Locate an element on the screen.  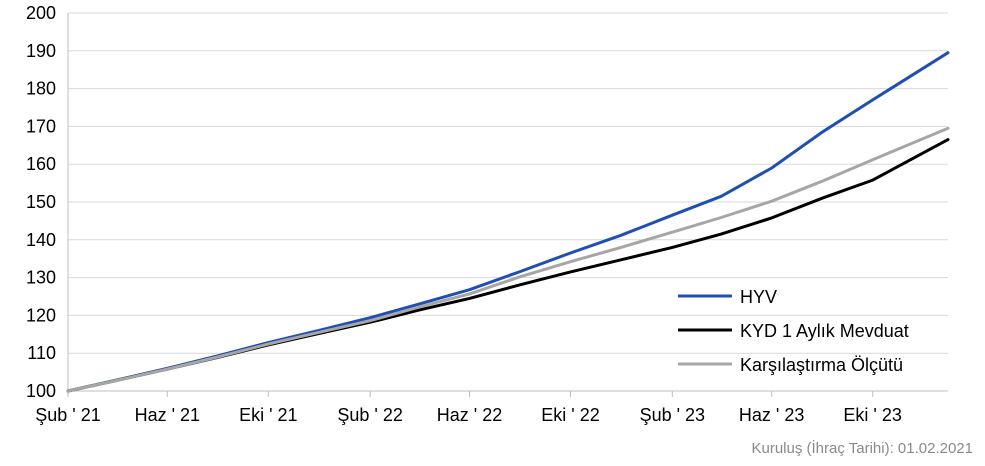
x-tick-label: Haz ' 23 is located at coordinates (771, 415).